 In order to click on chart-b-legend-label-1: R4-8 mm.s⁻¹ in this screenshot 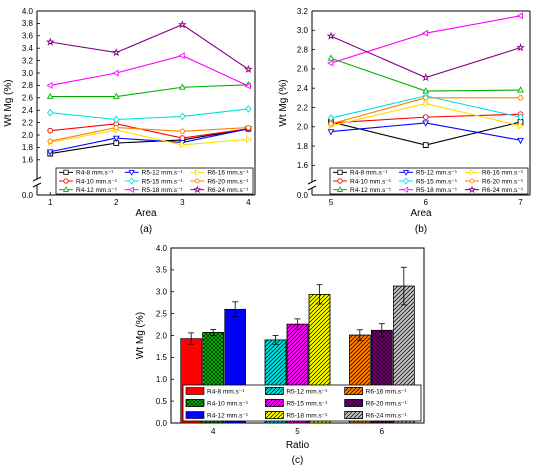, I will do `click(369, 173)`.